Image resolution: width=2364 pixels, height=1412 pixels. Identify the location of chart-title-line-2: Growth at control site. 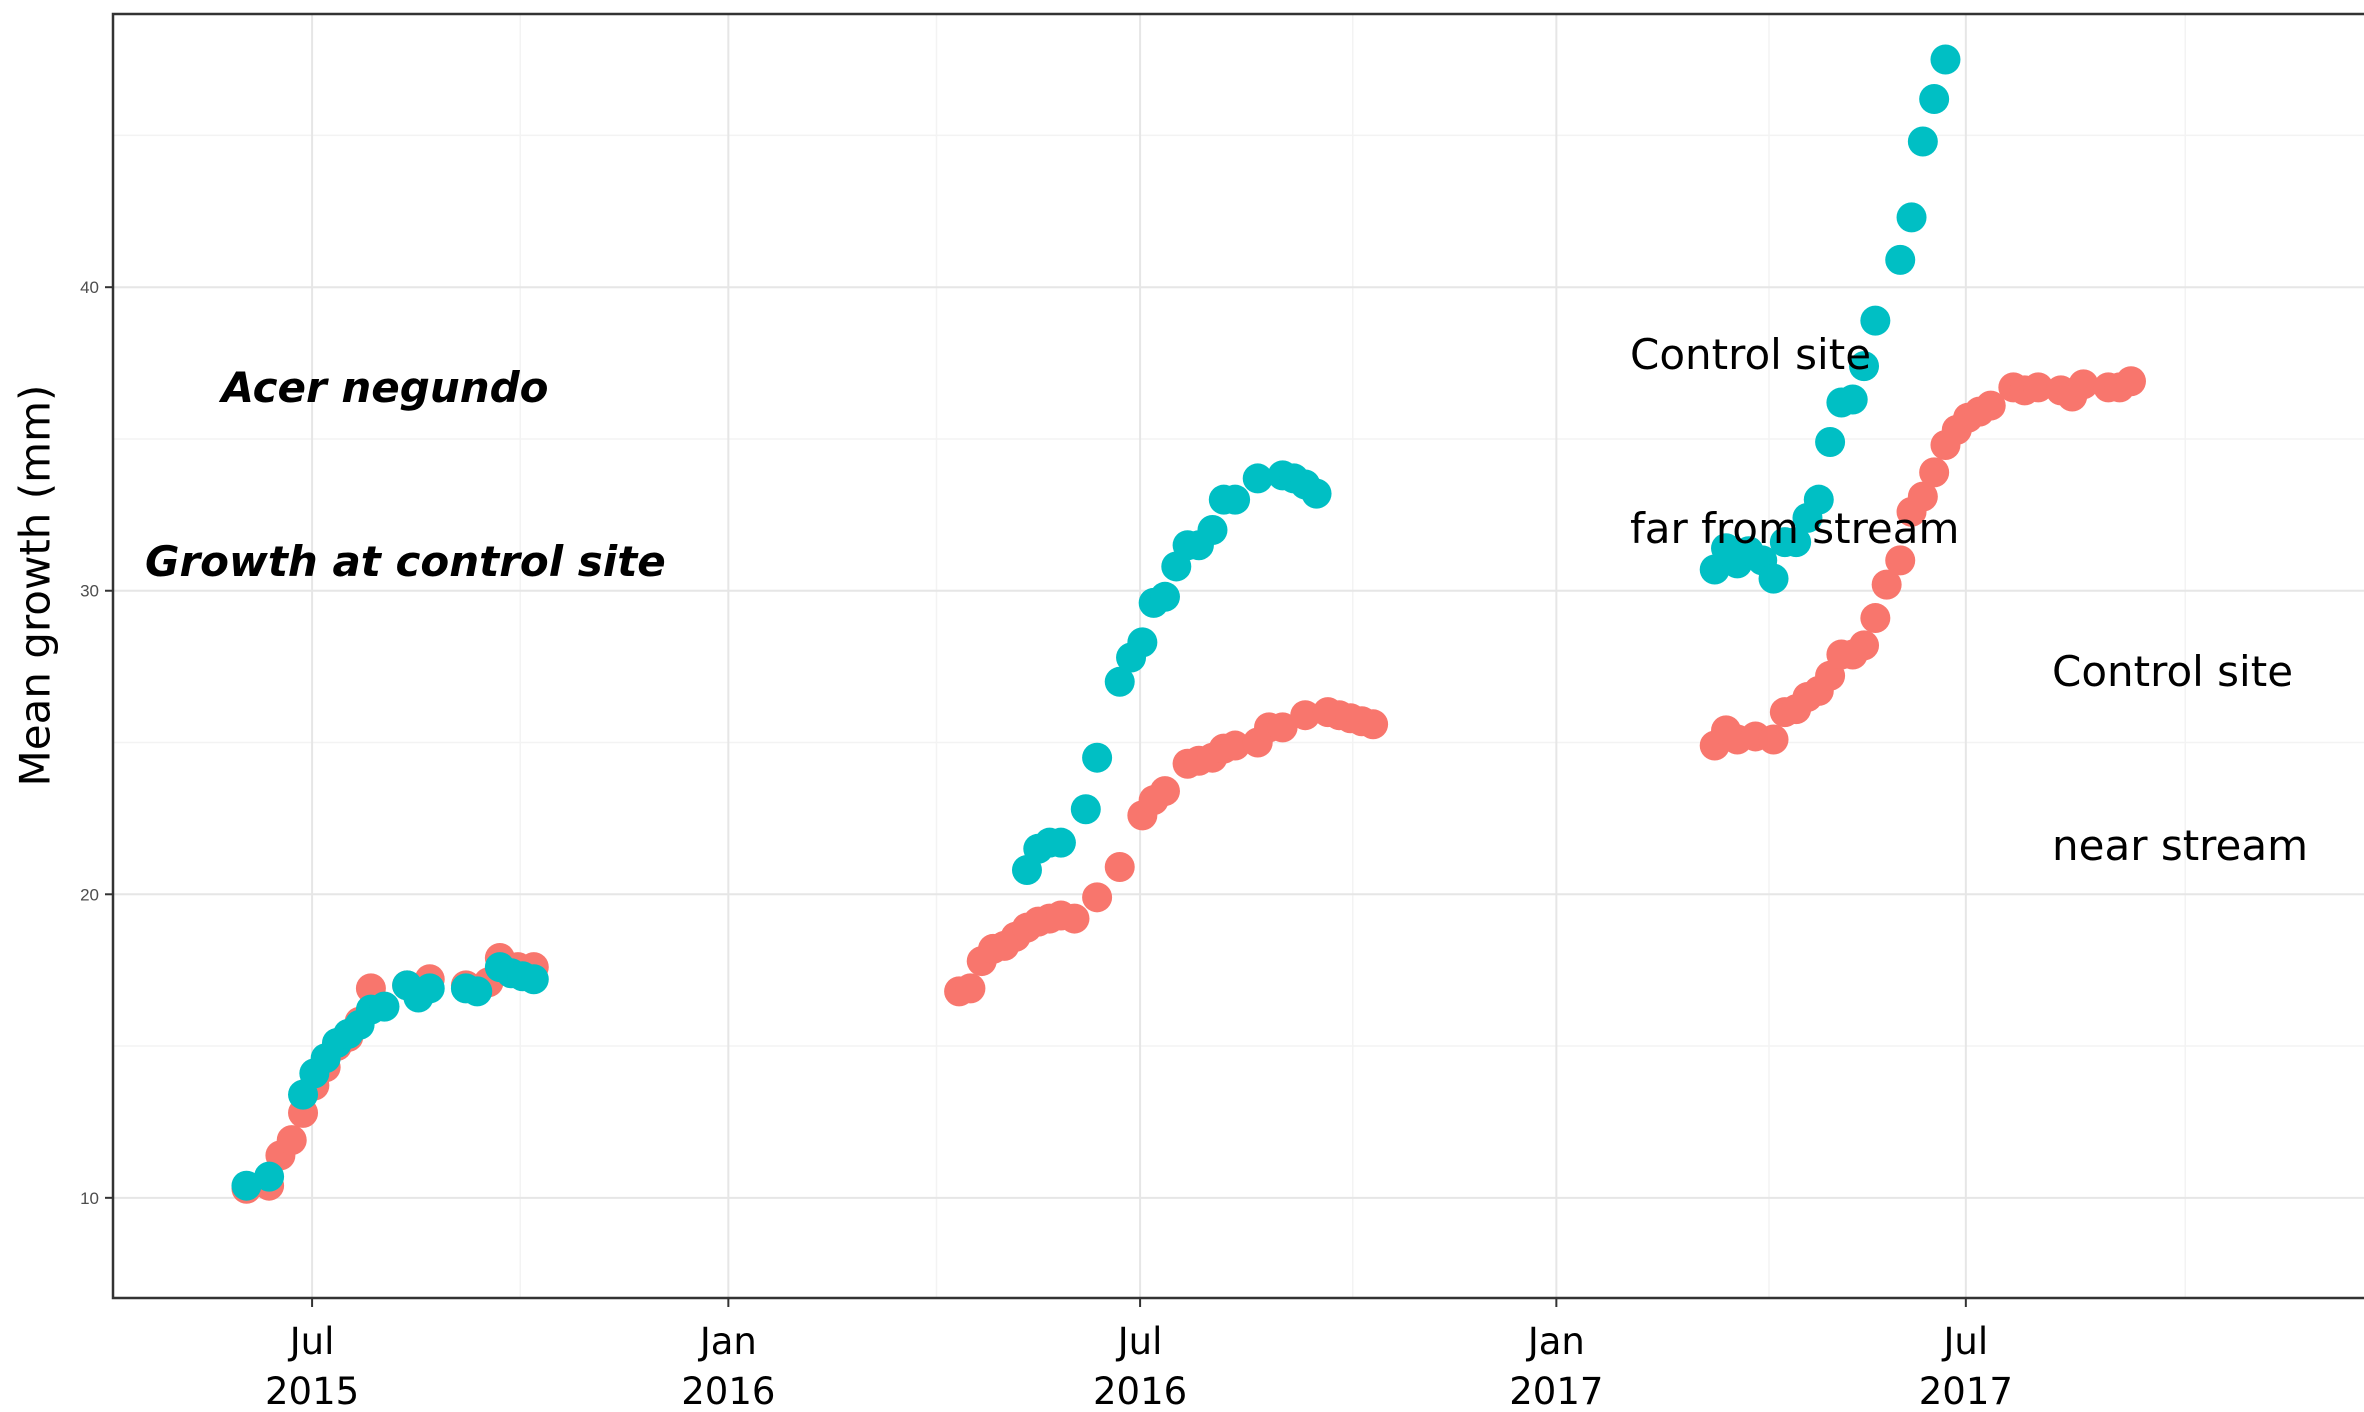
(385, 562).